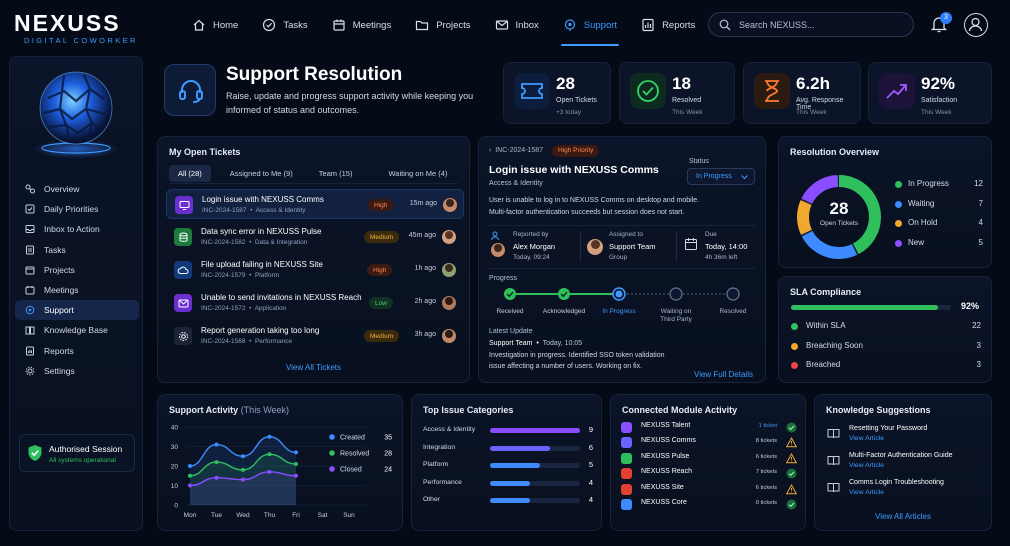 The height and width of the screenshot is (546, 1010). I want to click on module-row: NEXUSS Site 6 tickets, so click(710, 489).